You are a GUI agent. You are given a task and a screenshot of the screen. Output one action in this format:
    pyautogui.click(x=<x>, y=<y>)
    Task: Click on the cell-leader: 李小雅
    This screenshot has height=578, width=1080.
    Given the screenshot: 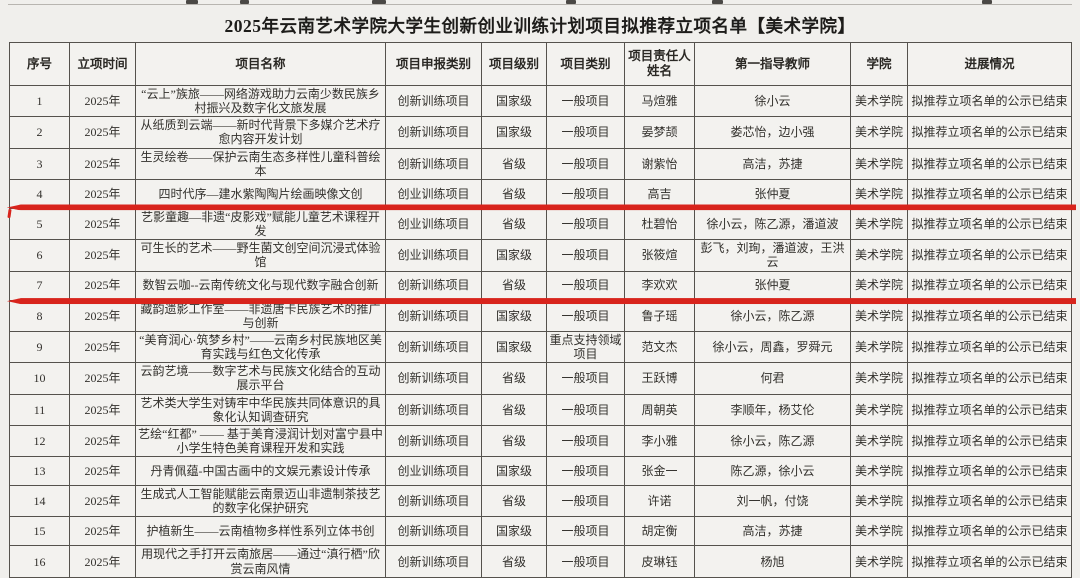 What is the action you would take?
    pyautogui.click(x=659, y=441)
    